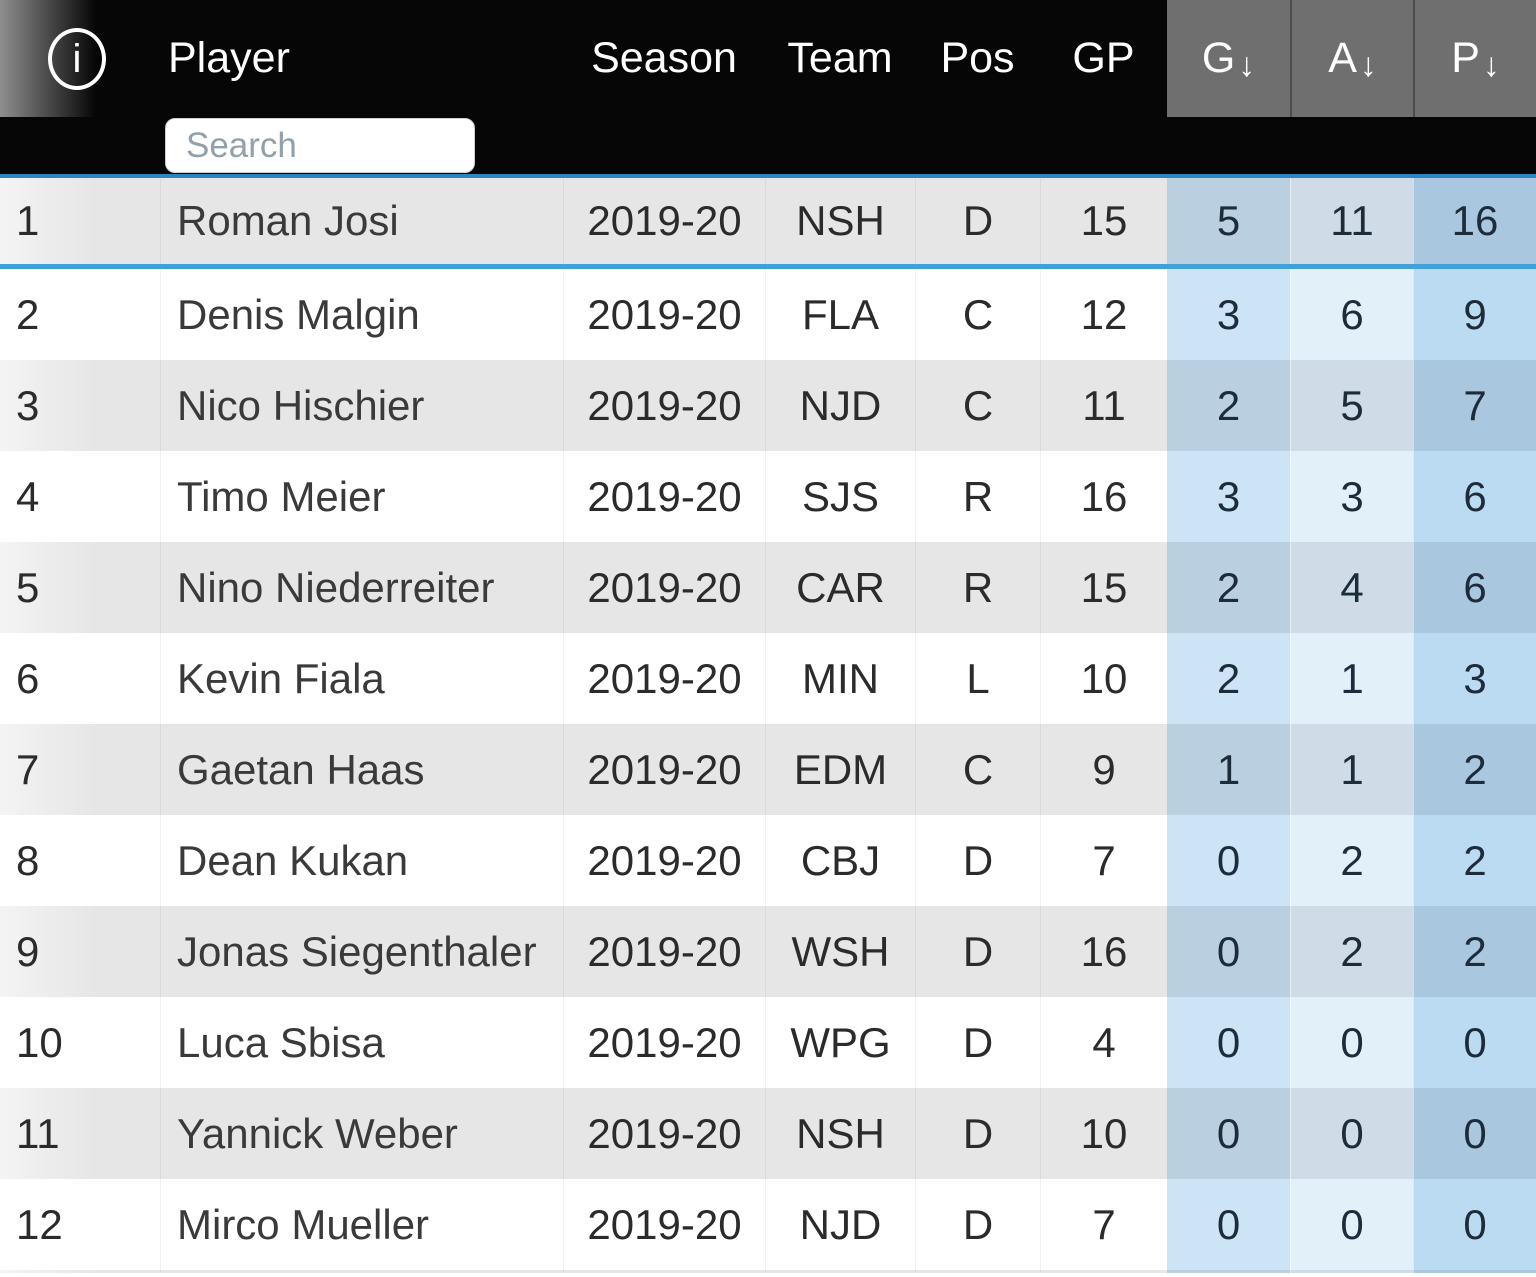  Describe the element at coordinates (80, 314) in the screenshot. I see `rank-cell: 2` at that location.